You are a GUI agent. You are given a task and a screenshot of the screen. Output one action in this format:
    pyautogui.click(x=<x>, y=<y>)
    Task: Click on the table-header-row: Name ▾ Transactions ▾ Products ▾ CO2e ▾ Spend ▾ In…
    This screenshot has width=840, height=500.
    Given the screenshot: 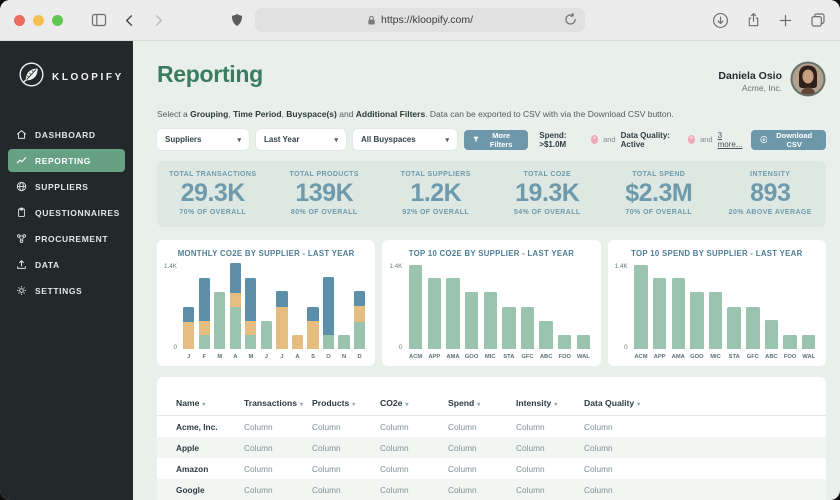 What is the action you would take?
    pyautogui.click(x=491, y=403)
    